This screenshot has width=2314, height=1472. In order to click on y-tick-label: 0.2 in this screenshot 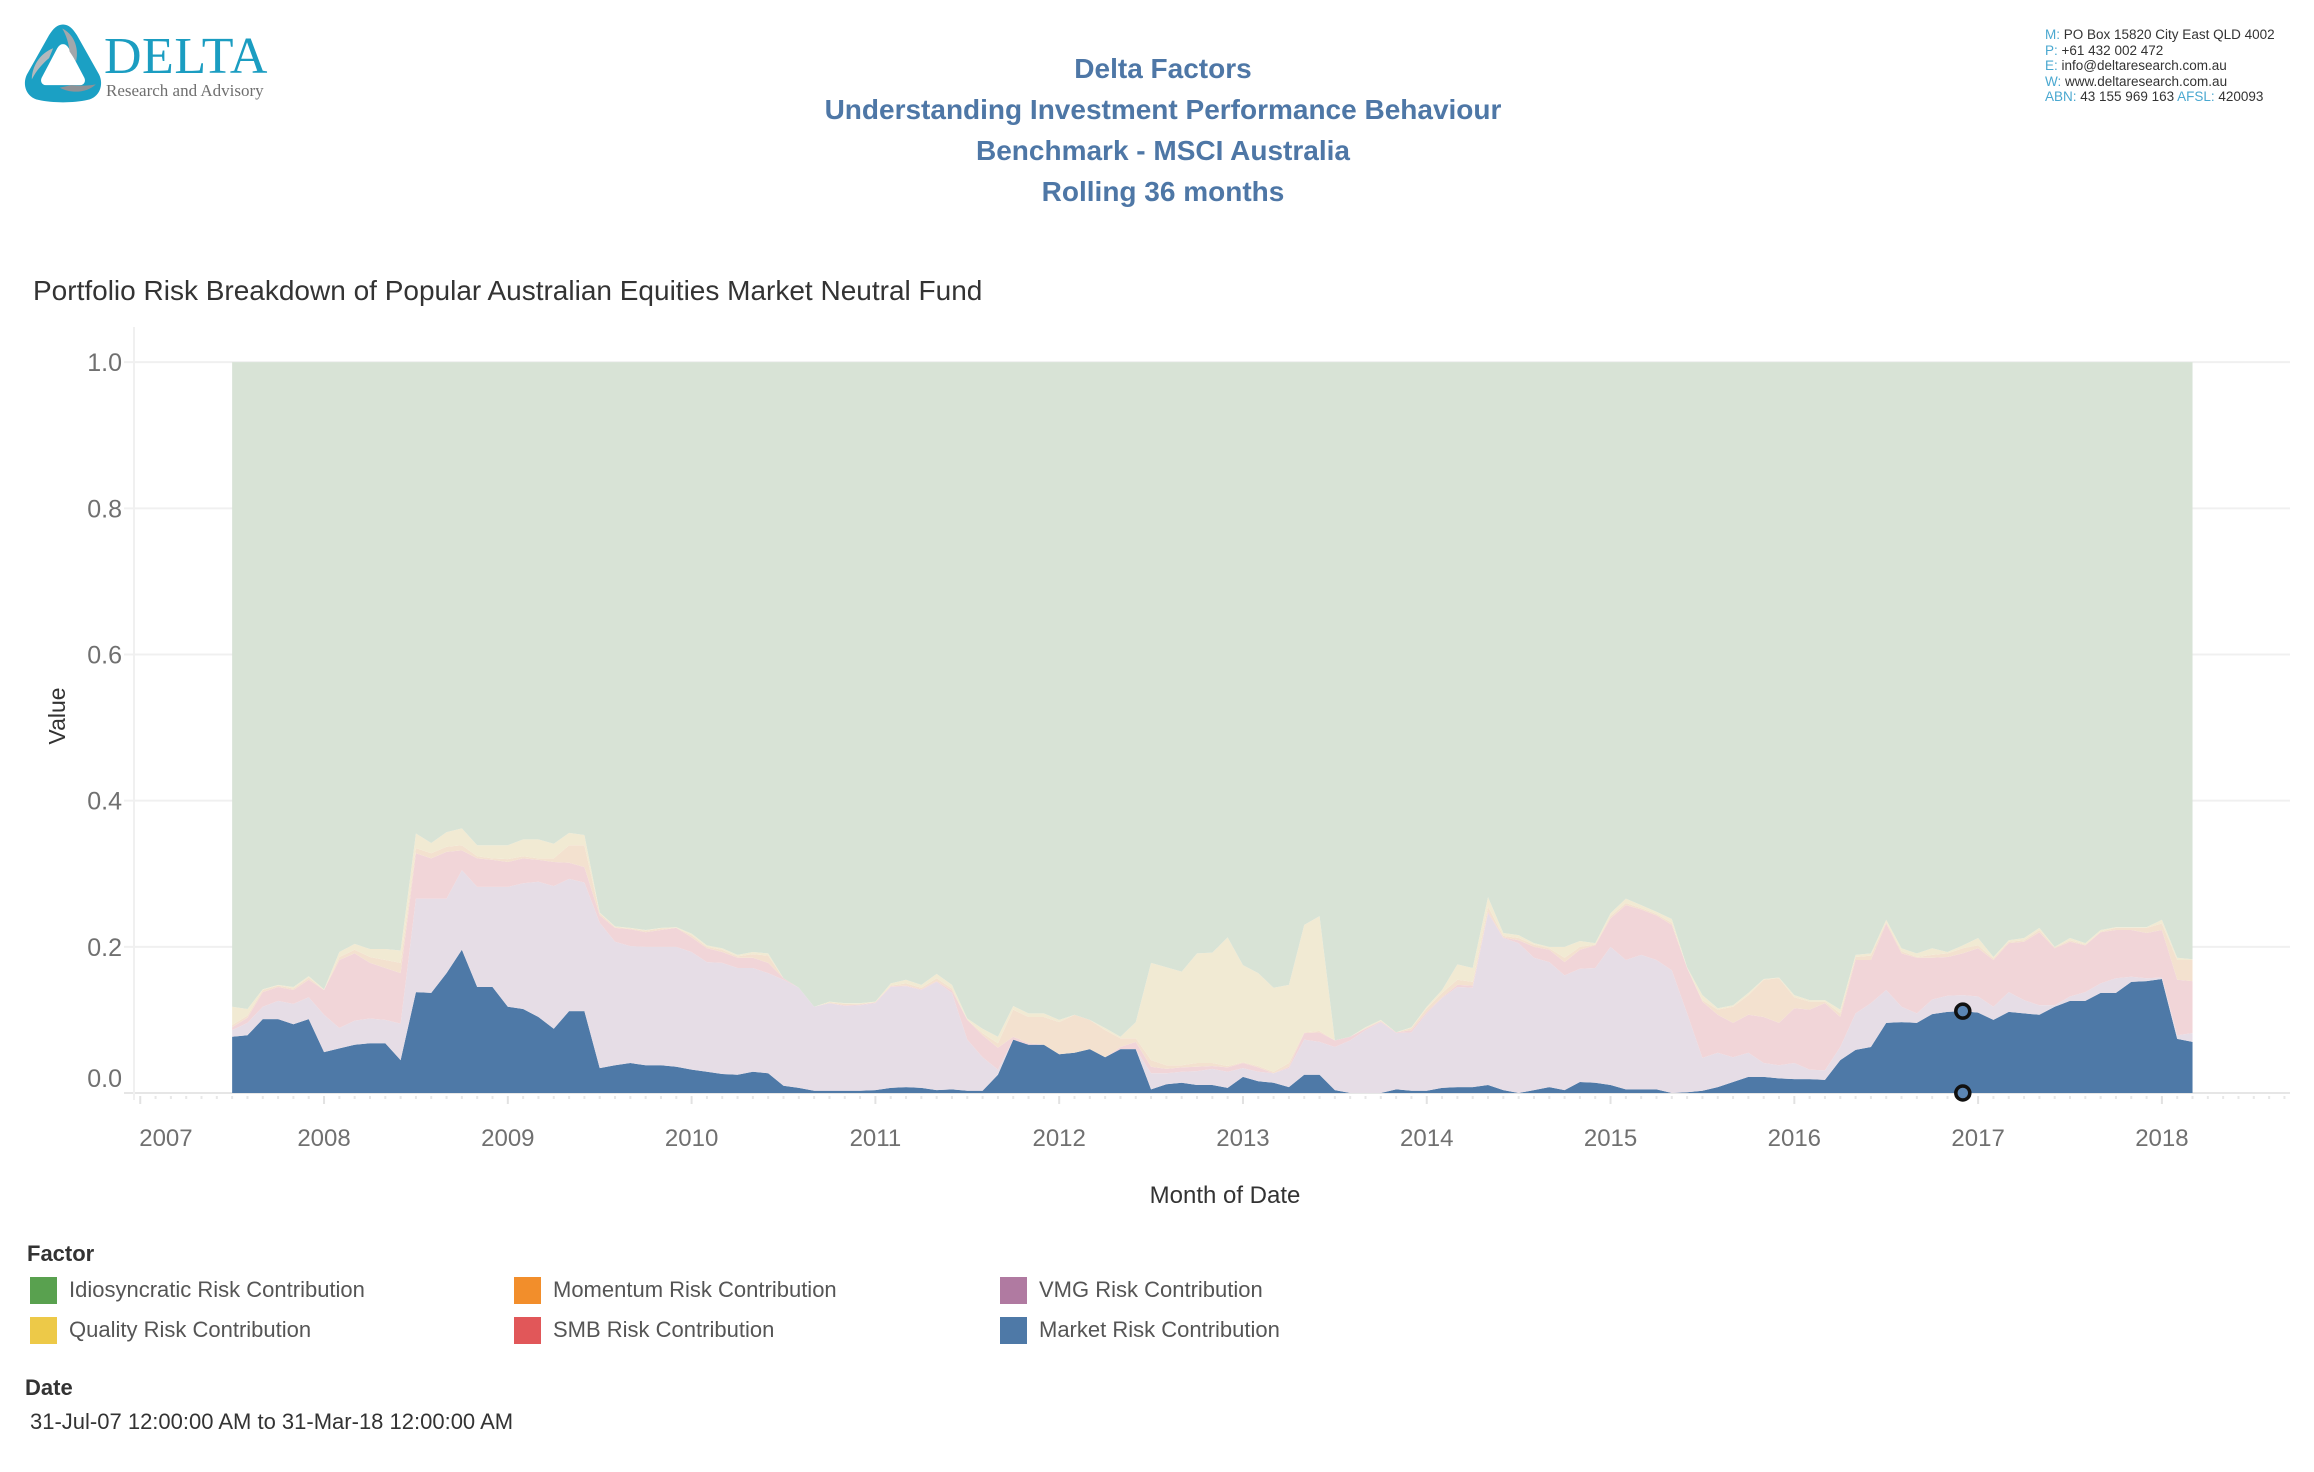, I will do `click(104, 948)`.